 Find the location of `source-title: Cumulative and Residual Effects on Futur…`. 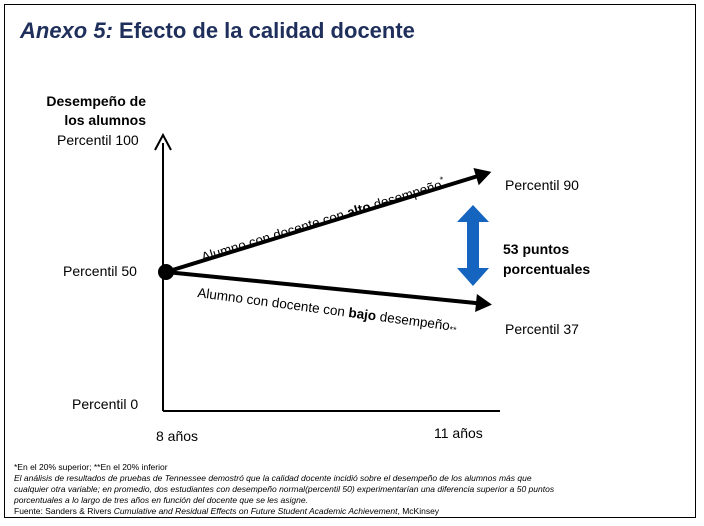

source-title: Cumulative and Residual Effects on Futur… is located at coordinates (255, 511).